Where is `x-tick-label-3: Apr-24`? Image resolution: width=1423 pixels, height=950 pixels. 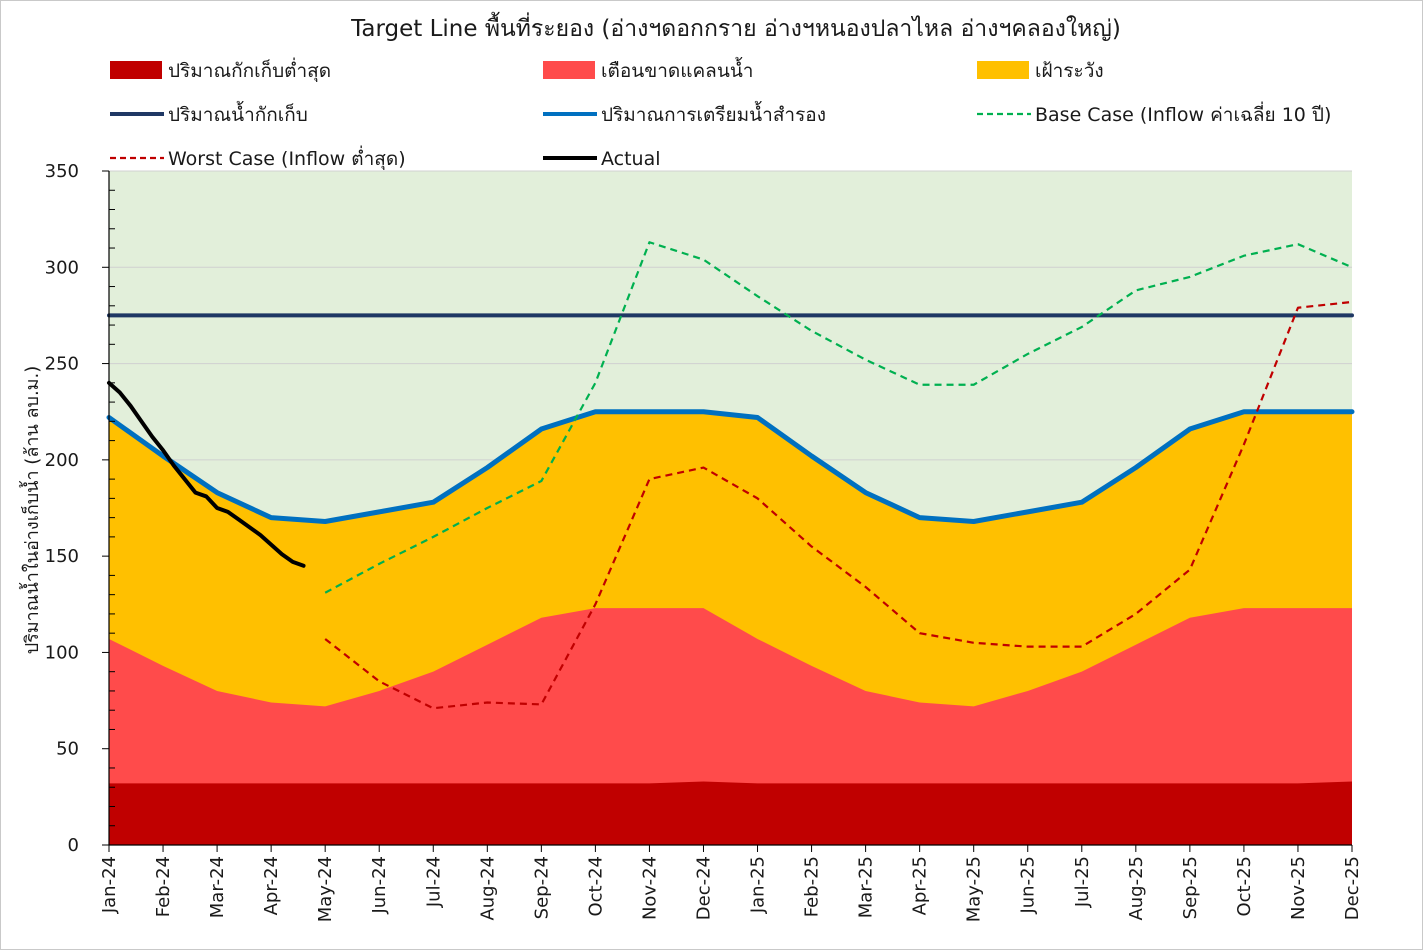 x-tick-label-3: Apr-24 is located at coordinates (271, 885).